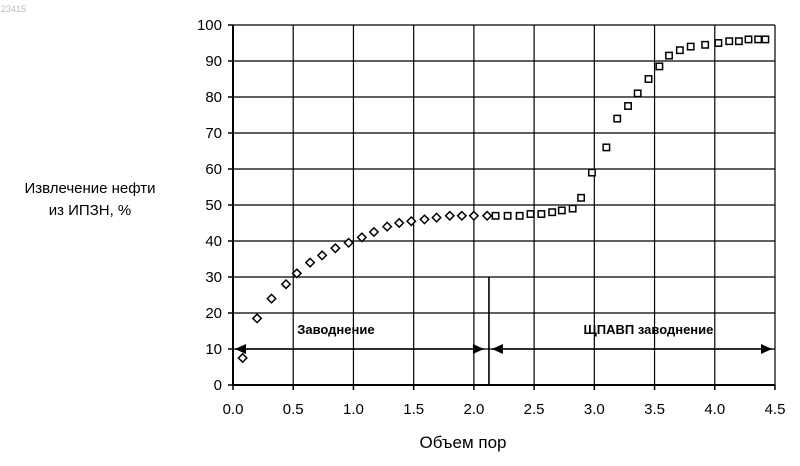  Describe the element at coordinates (335, 329) in the screenshot. I see `annotation-label: Заводнение` at that location.